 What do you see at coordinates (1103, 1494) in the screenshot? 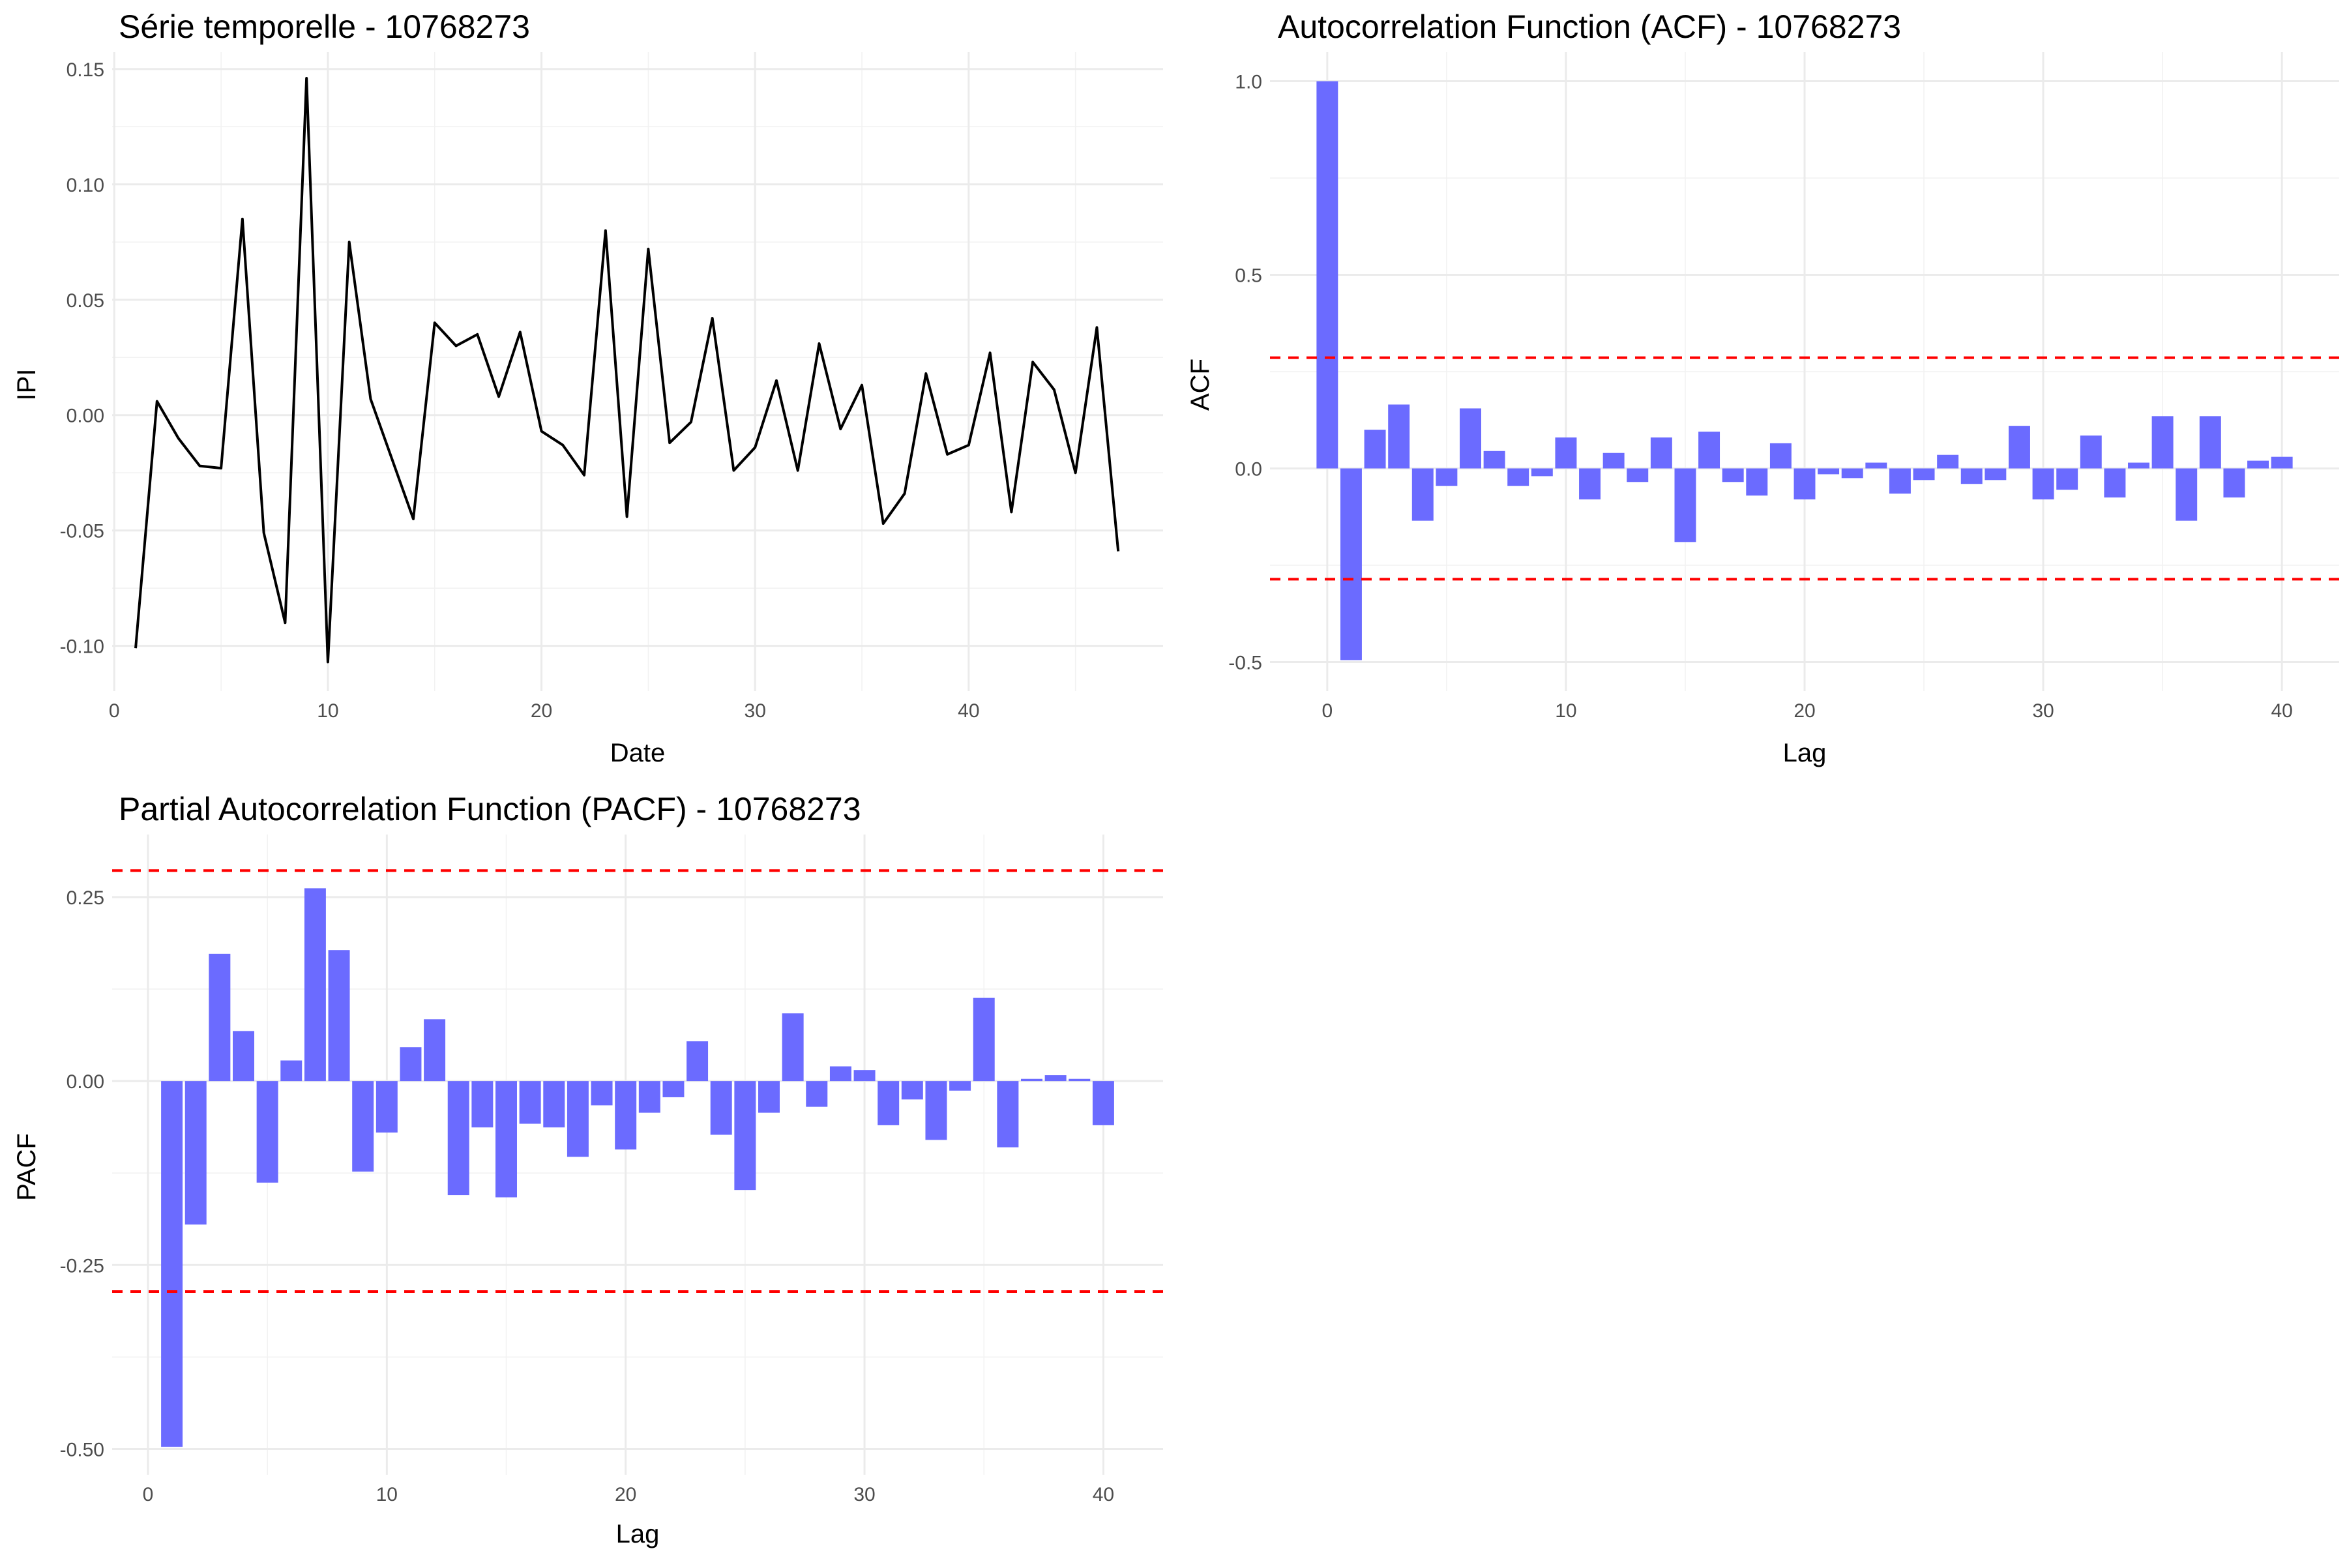
I see `pacf-x-tick-label: 40` at bounding box center [1103, 1494].